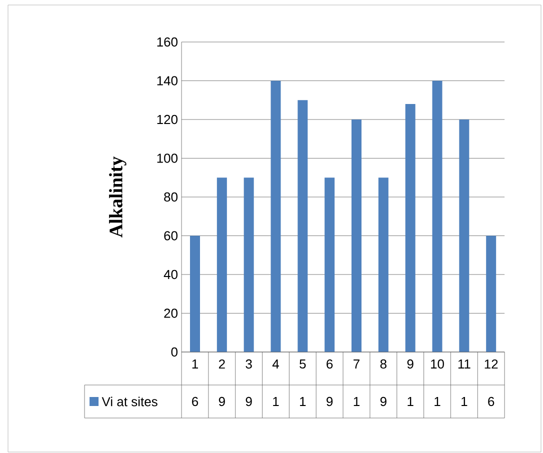 Image resolution: width=543 pixels, height=453 pixels. What do you see at coordinates (167, 42) in the screenshot?
I see `y-tick-label: 160` at bounding box center [167, 42].